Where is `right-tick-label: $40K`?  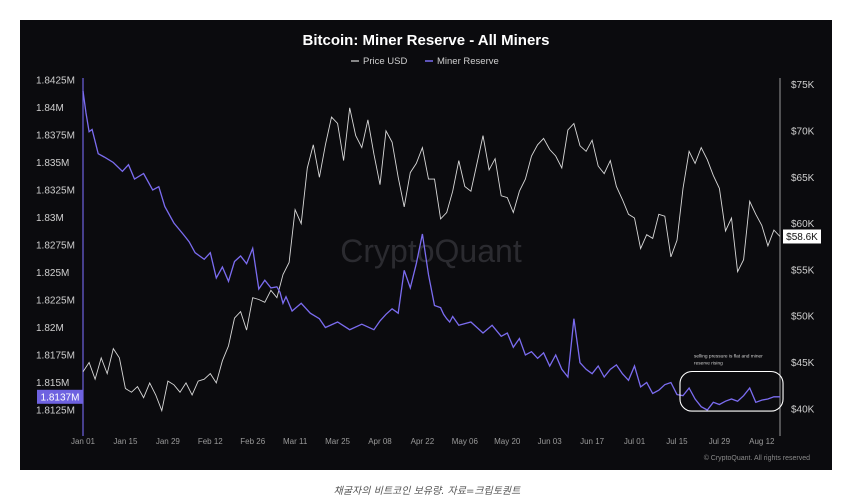 right-tick-label: $40K is located at coordinates (803, 409).